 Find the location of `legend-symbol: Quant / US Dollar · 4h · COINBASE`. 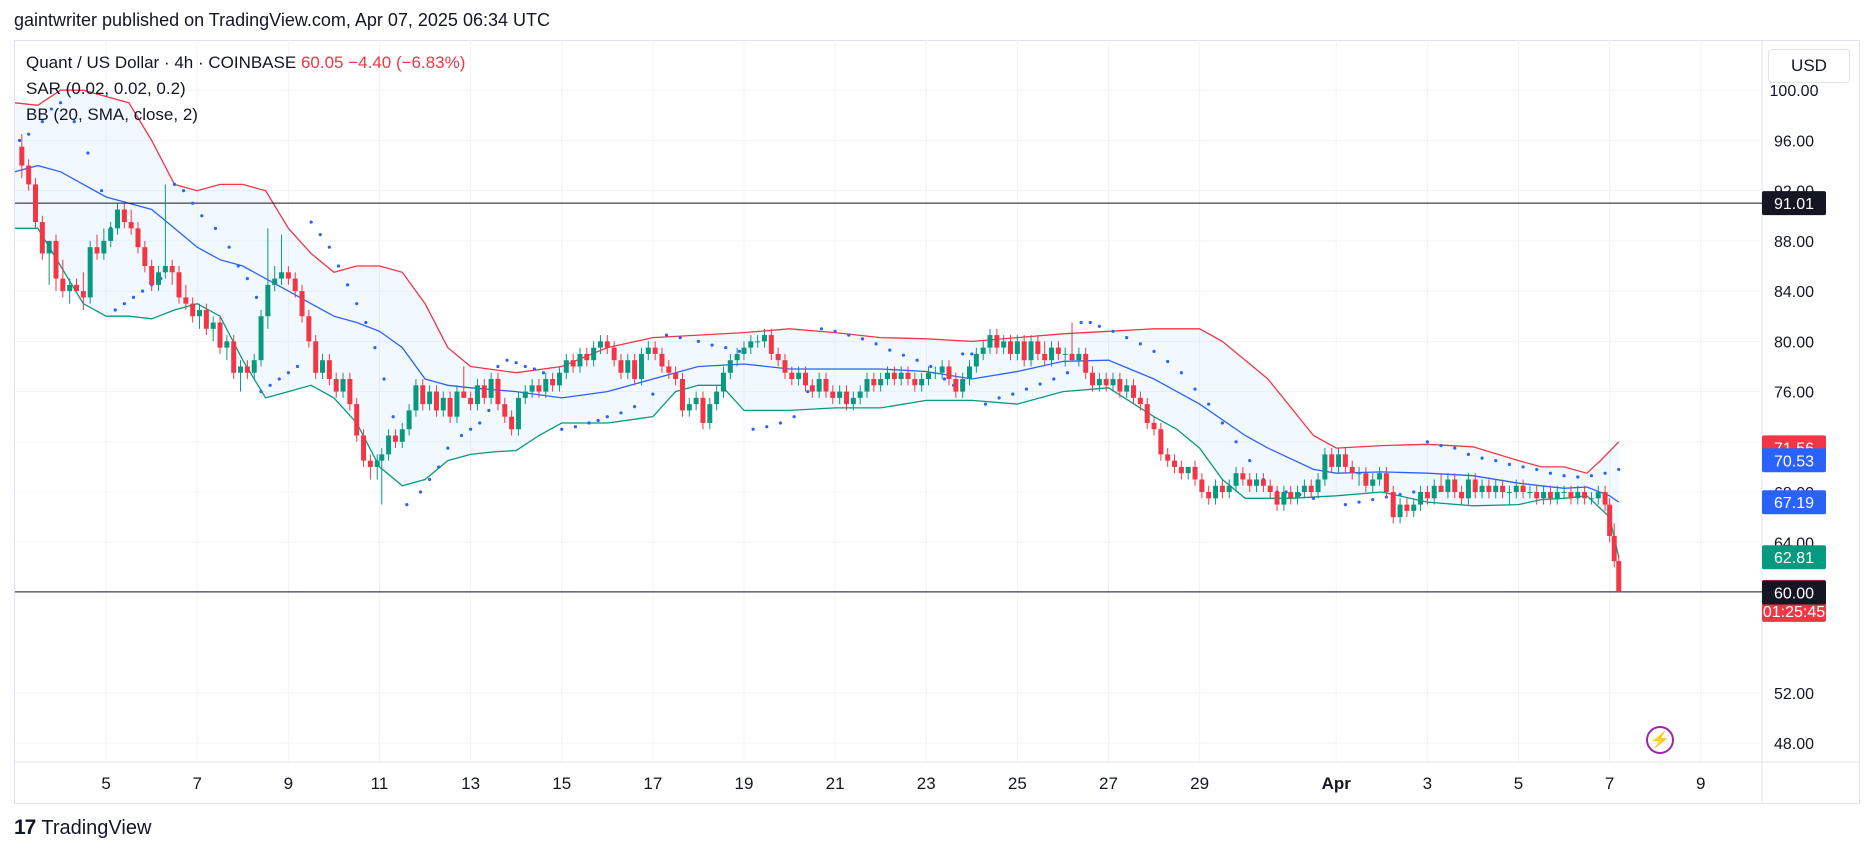

legend-symbol: Quant / US Dollar · 4h · COINBASE is located at coordinates (161, 62).